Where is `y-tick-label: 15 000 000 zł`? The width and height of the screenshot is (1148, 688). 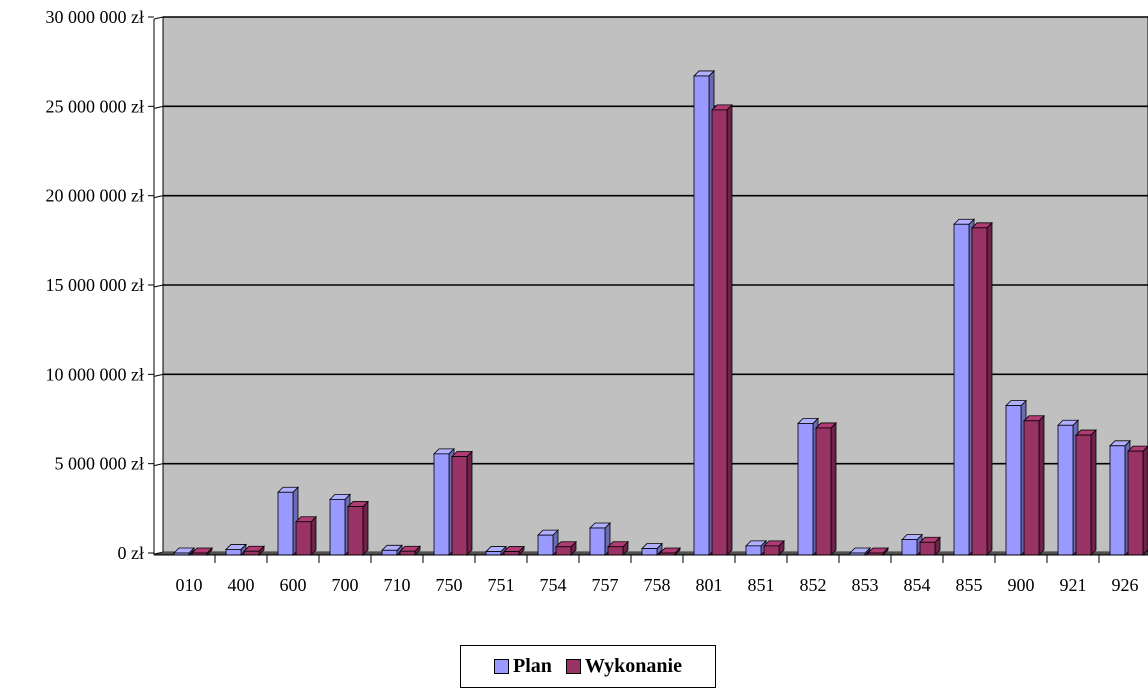 y-tick-label: 15 000 000 zł is located at coordinates (95, 285).